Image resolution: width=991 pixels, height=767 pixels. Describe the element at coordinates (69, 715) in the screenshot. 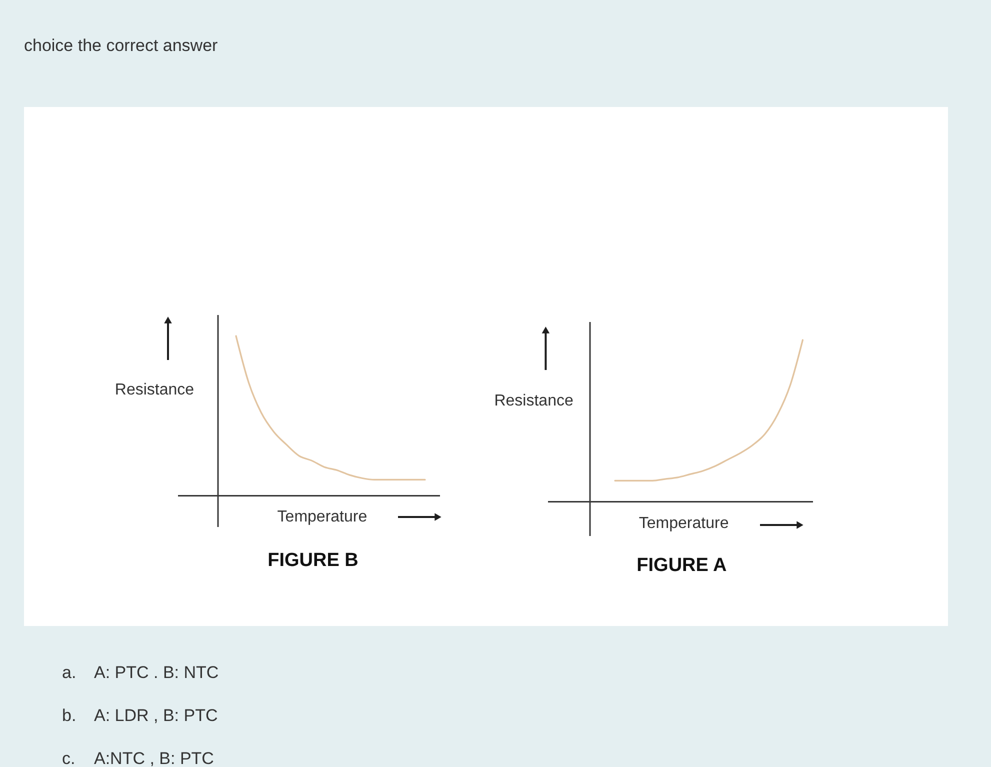

I see `text: b.` at that location.